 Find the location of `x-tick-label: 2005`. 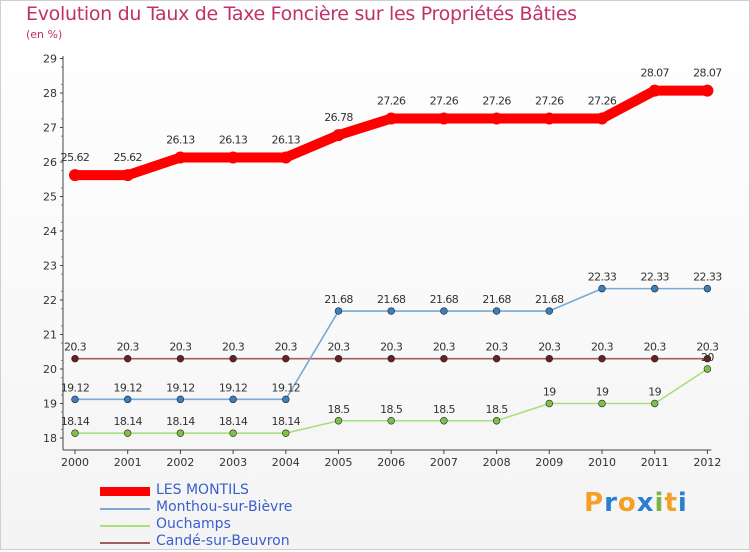

x-tick-label: 2005 is located at coordinates (339, 462).